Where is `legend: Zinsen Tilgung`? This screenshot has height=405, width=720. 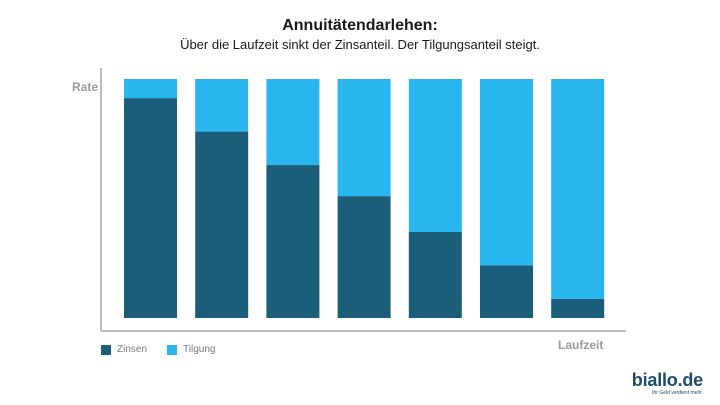 legend: Zinsen Tilgung is located at coordinates (158, 349).